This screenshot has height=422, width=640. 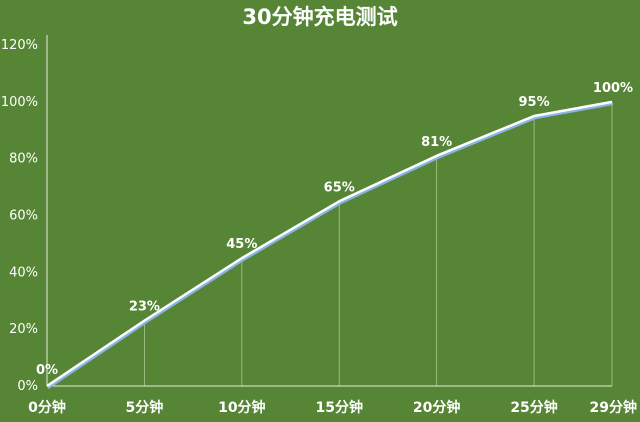 I want to click on x-tick-label: 5分钟, so click(x=145, y=407).